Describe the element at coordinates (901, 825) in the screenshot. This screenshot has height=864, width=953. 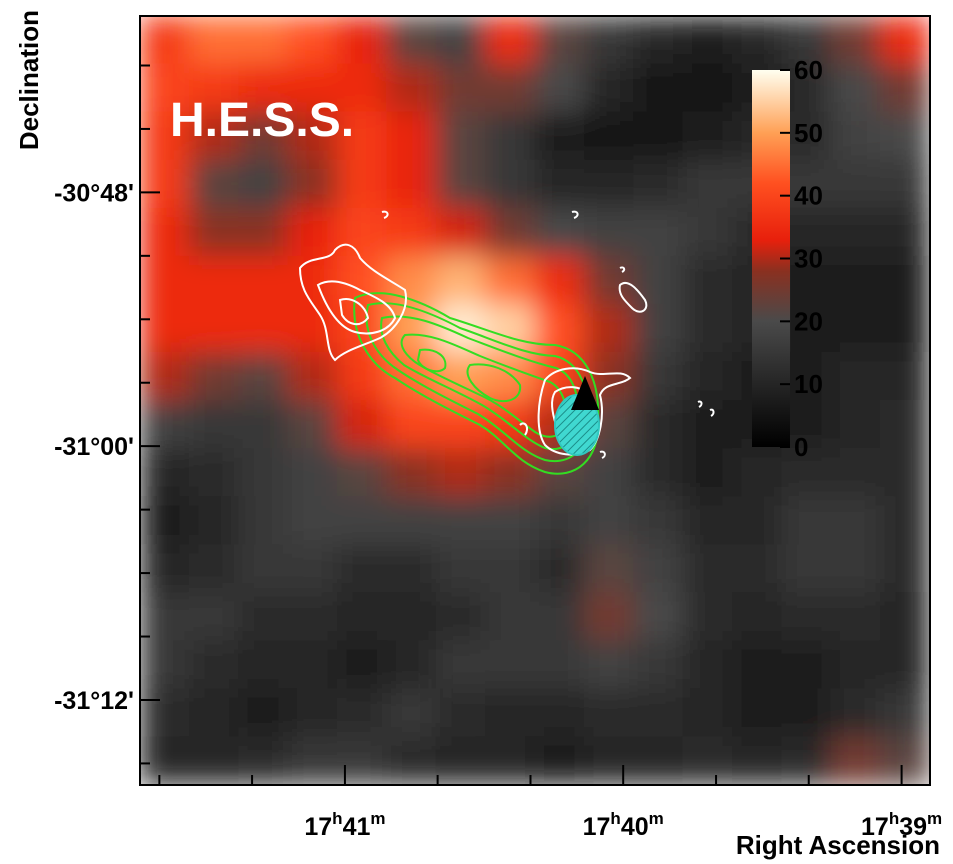
I see `x-tick-label: 17h39m` at that location.